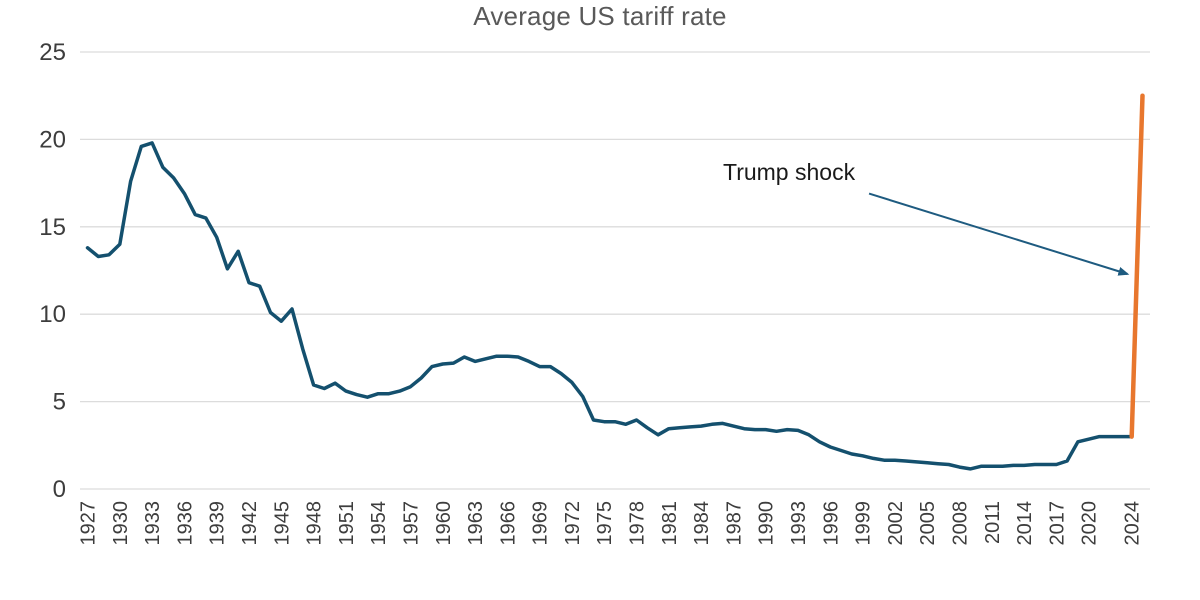  I want to click on x-tick-label: 2005, so click(928, 523).